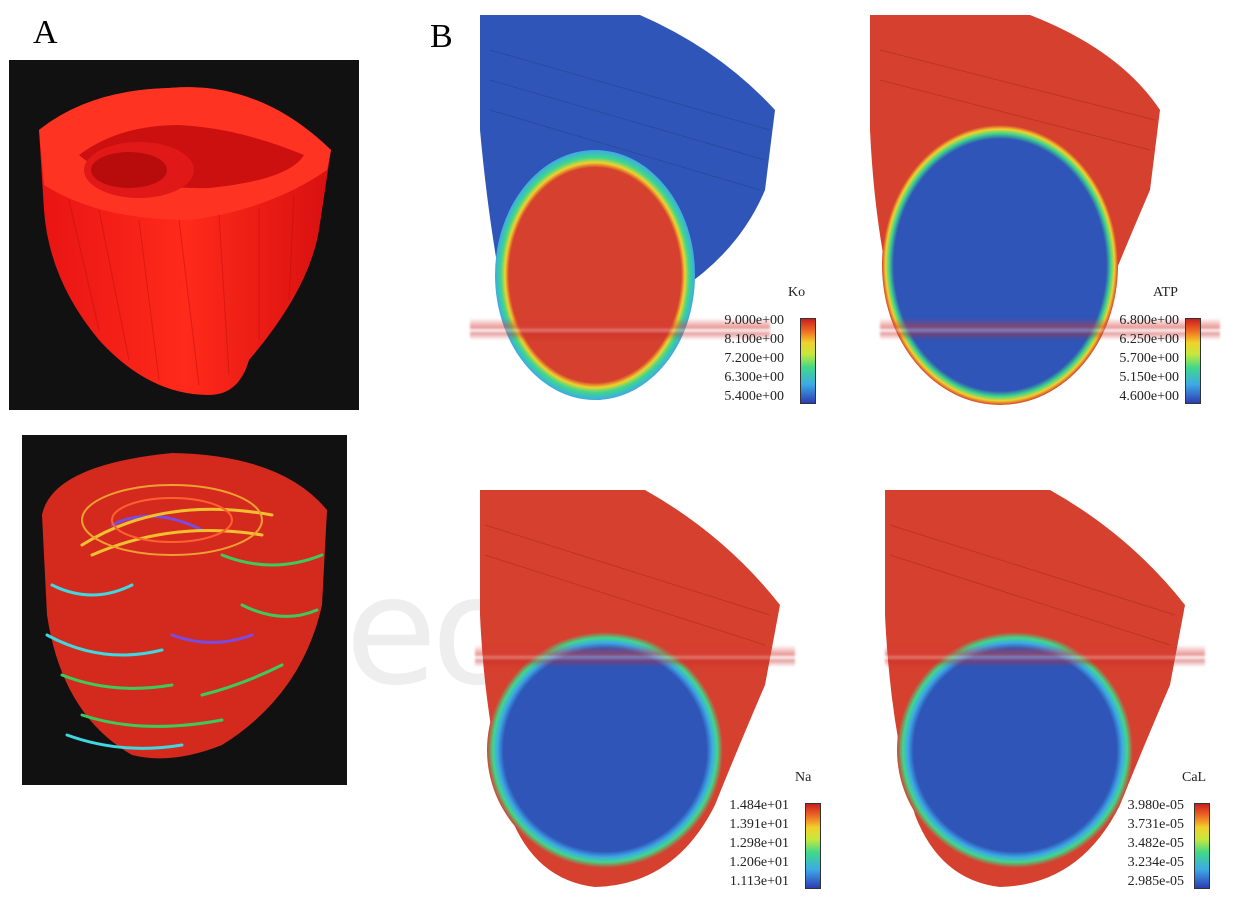  What do you see at coordinates (797, 292) in the screenshot?
I see `legend-title: Ko` at bounding box center [797, 292].